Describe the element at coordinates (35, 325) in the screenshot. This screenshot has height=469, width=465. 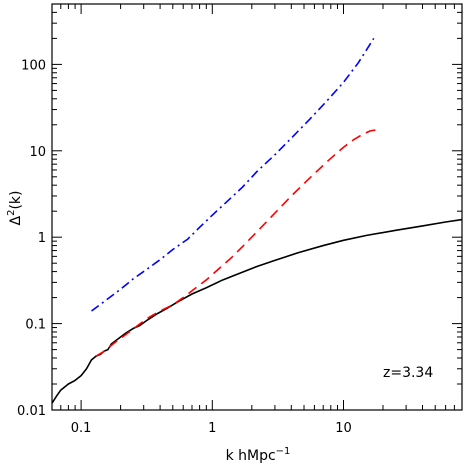
I see `y-tick-label: 0.1` at that location.